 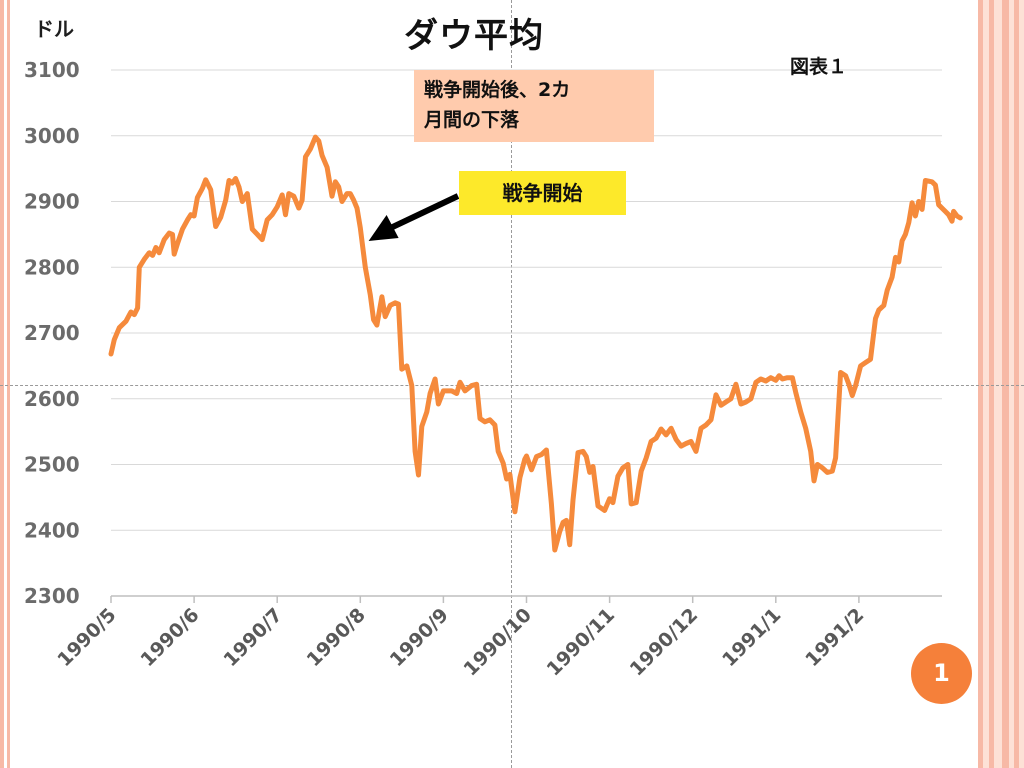 I want to click on slide-guide-horizontal, so click(x=512, y=385).